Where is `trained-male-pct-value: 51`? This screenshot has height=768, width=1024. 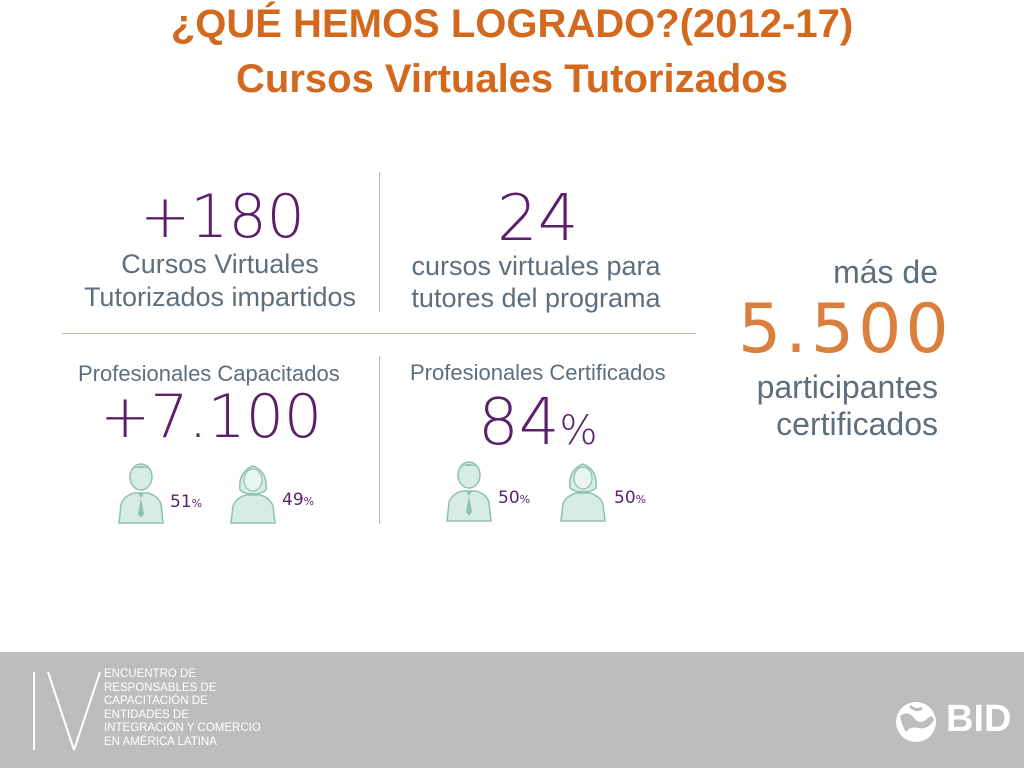
trained-male-pct-value: 51 is located at coordinates (181, 502).